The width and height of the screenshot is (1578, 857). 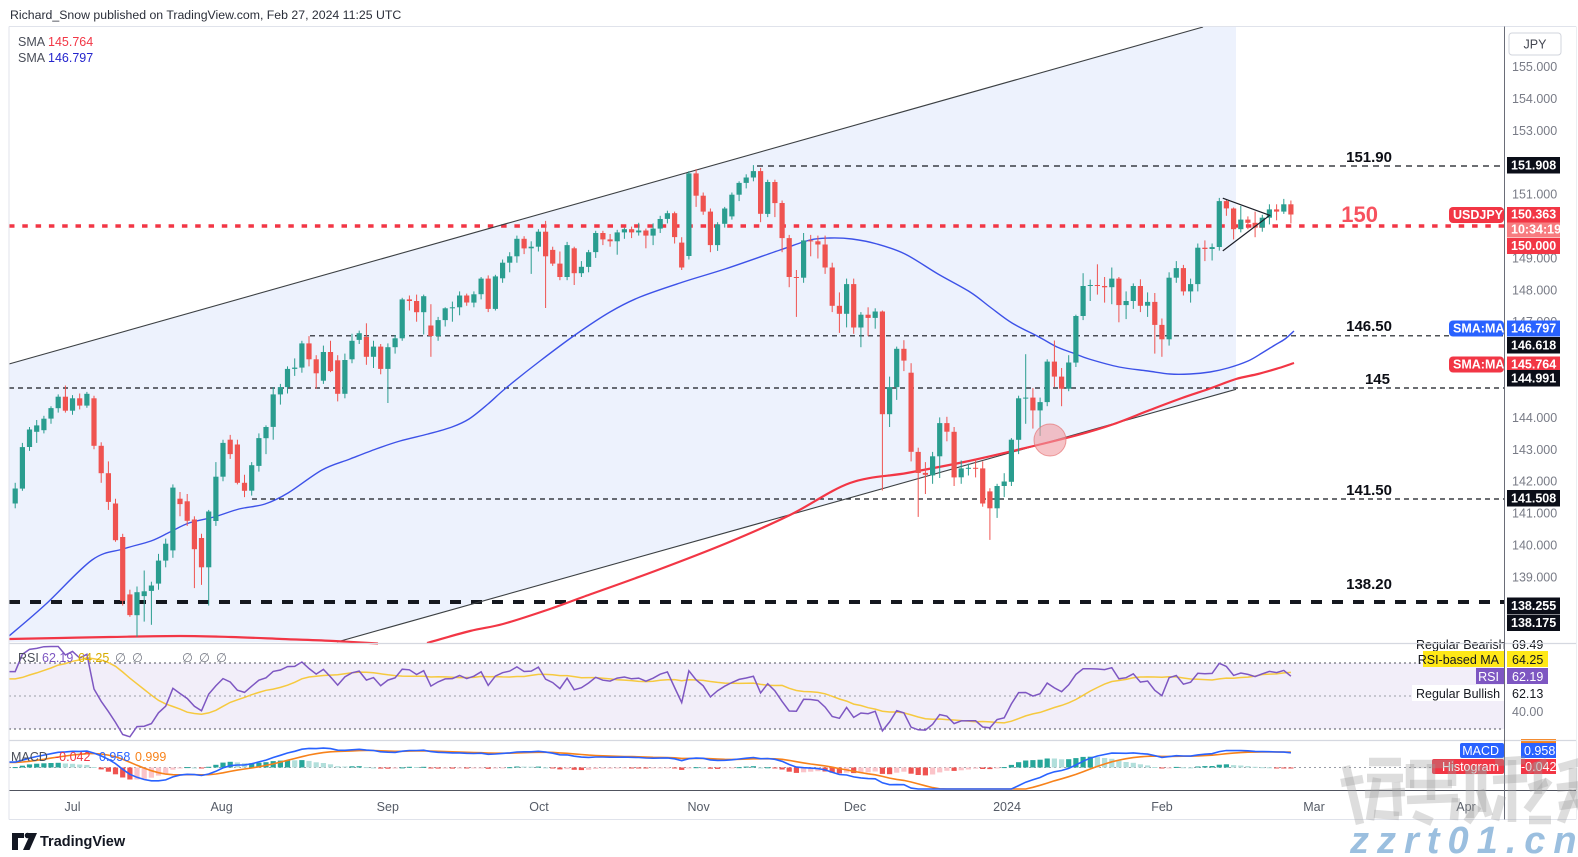 What do you see at coordinates (1534, 258) in the screenshot?
I see `svg-text: 149.000` at bounding box center [1534, 258].